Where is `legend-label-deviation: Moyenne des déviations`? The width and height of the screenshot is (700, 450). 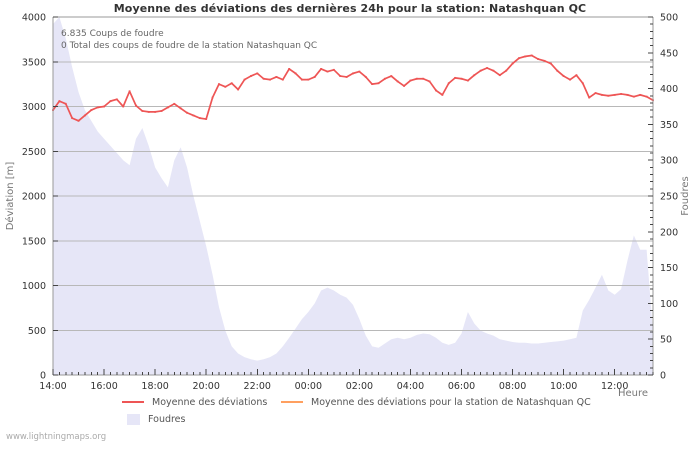
legend-label-deviation: Moyenne des déviations is located at coordinates (210, 402).